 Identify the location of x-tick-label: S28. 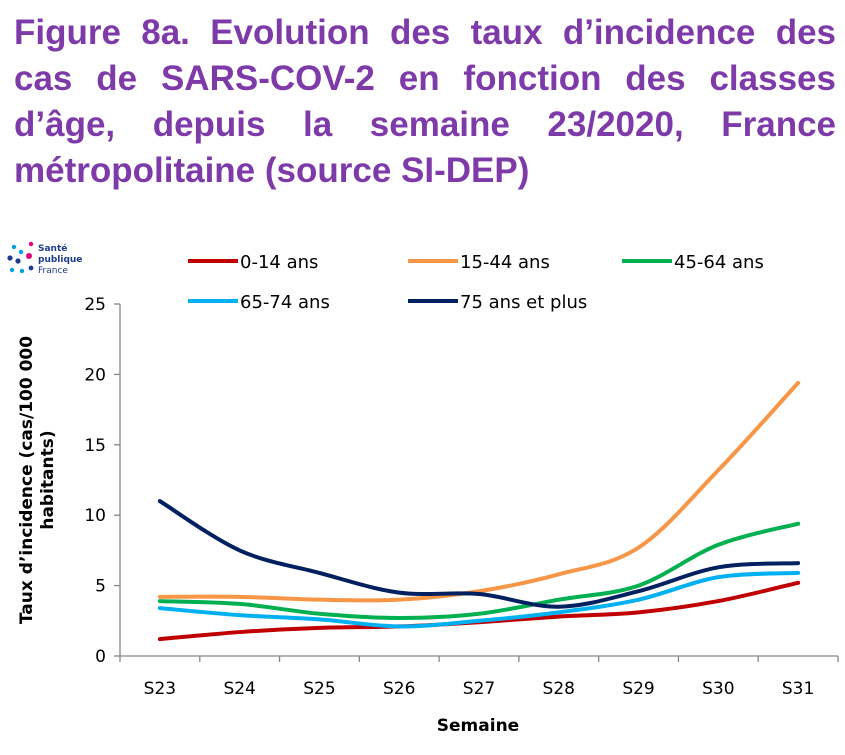
(559, 689).